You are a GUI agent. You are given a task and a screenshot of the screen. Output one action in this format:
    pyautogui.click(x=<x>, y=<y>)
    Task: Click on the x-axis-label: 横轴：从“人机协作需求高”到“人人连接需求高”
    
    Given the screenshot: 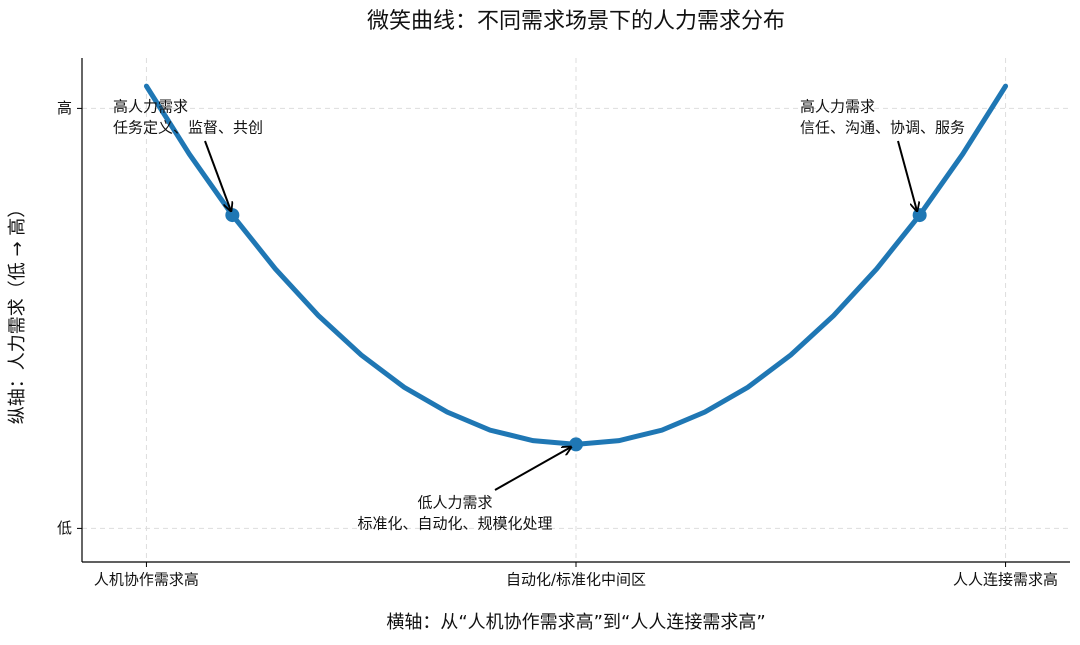 What is the action you would take?
    pyautogui.click(x=575, y=622)
    